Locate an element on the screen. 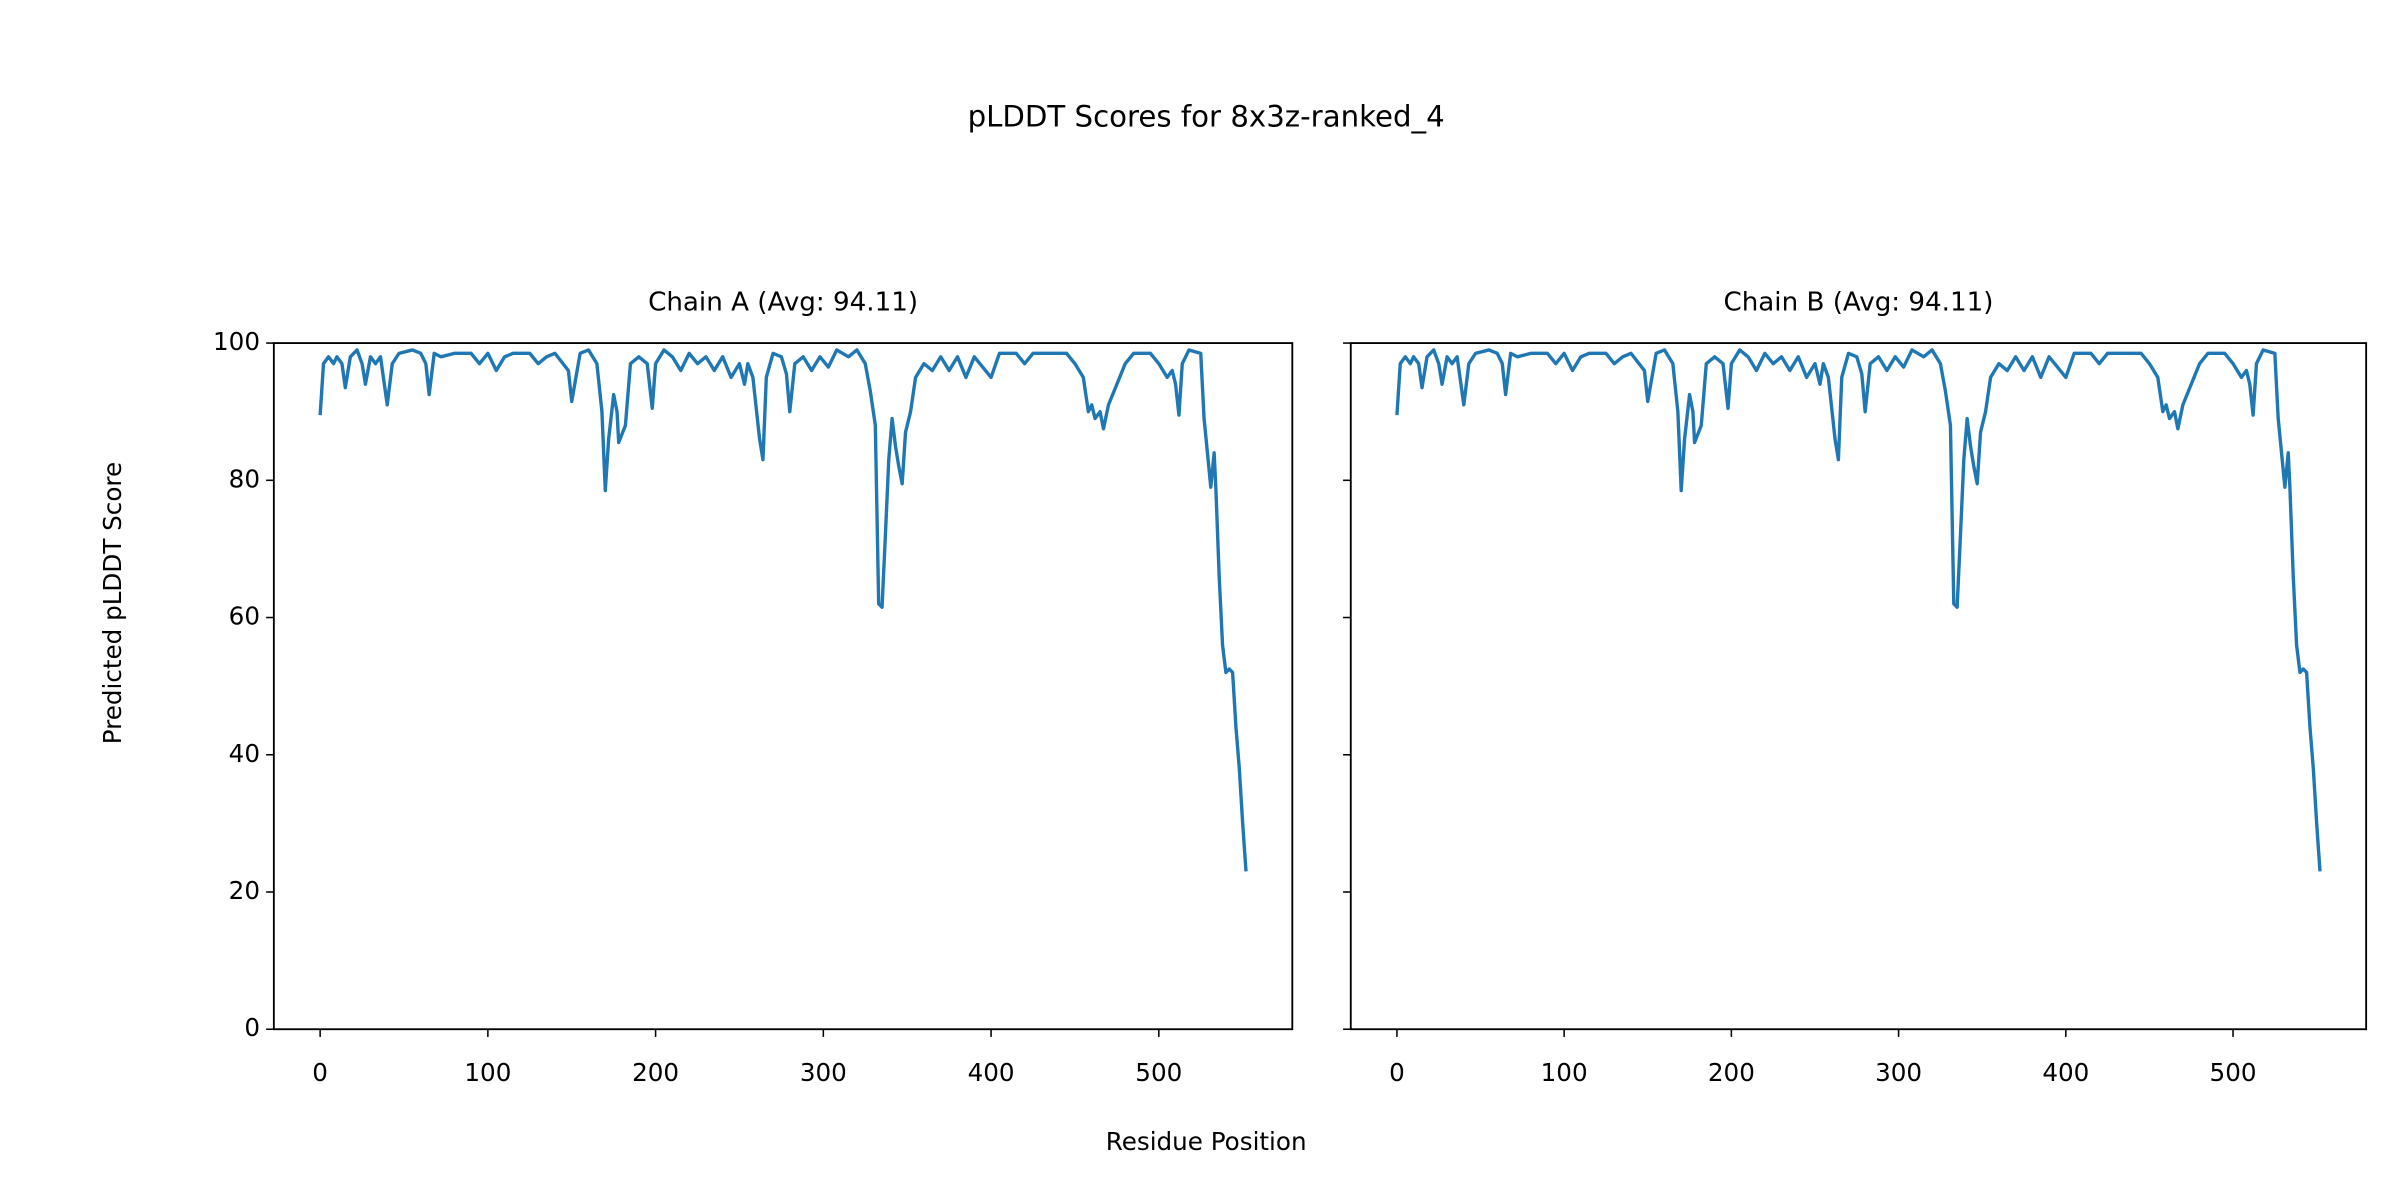 The height and width of the screenshot is (1200, 2400). y-tick-label: 60 is located at coordinates (244, 616).